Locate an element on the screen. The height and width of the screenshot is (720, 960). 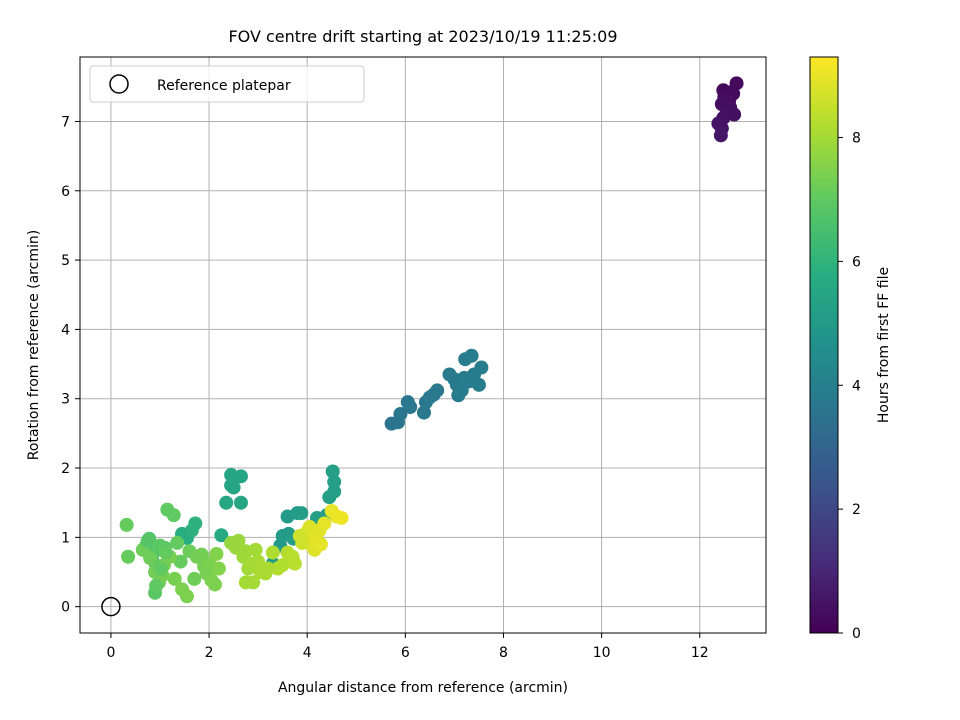
y-tick-label: 0 is located at coordinates (65, 608).